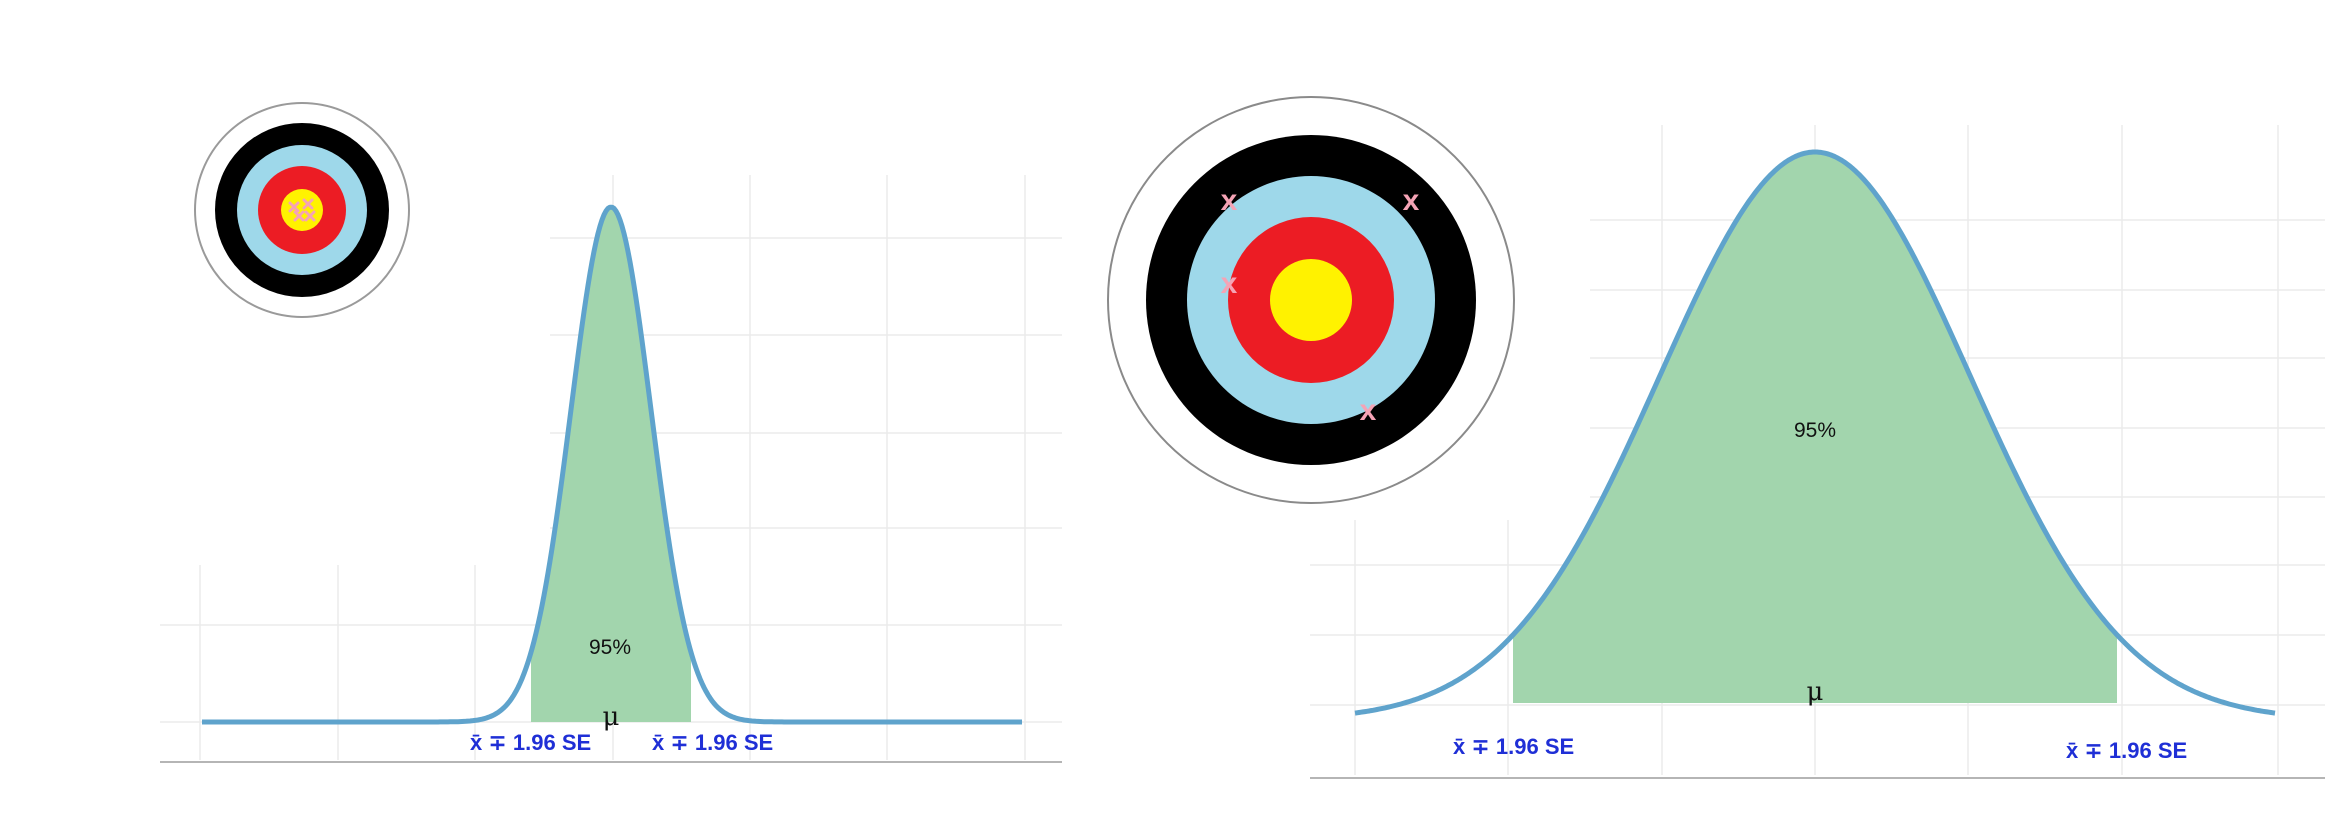 The width and height of the screenshot is (2348, 828). What do you see at coordinates (1513, 746) in the screenshot?
I see `right-lower-bound-label: x̄ ∓ 1.96 SE` at bounding box center [1513, 746].